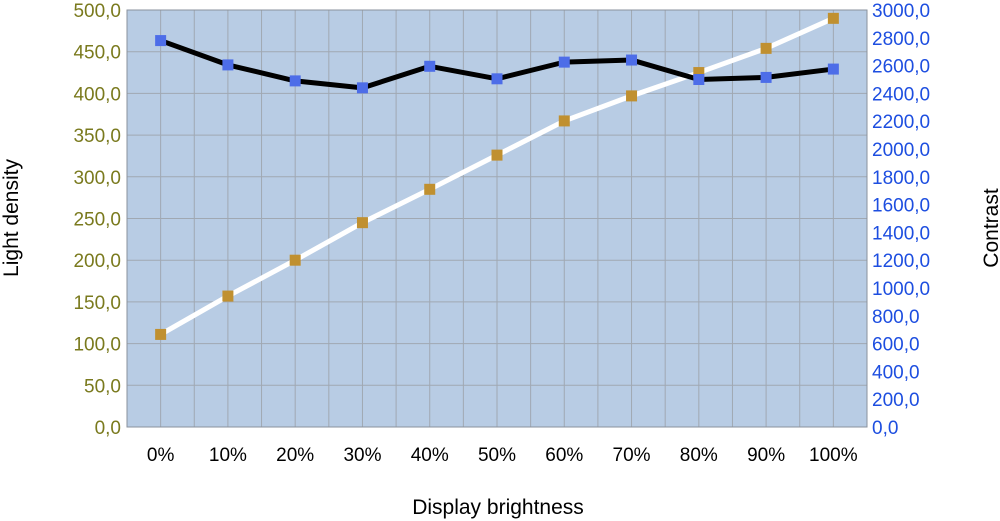 The width and height of the screenshot is (1000, 521). I want to click on right-tick-label: 3000,0, so click(901, 11).